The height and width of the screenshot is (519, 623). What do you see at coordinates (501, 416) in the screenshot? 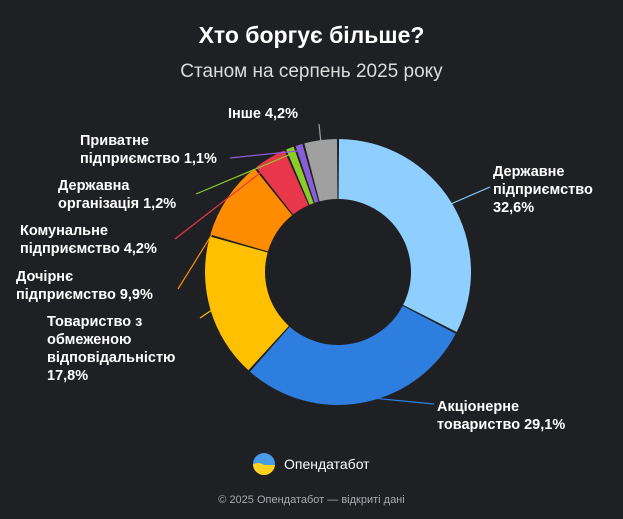
I see `label-aktsionerne-tovarystvo: Акціонерне товариство 29,1%` at bounding box center [501, 416].